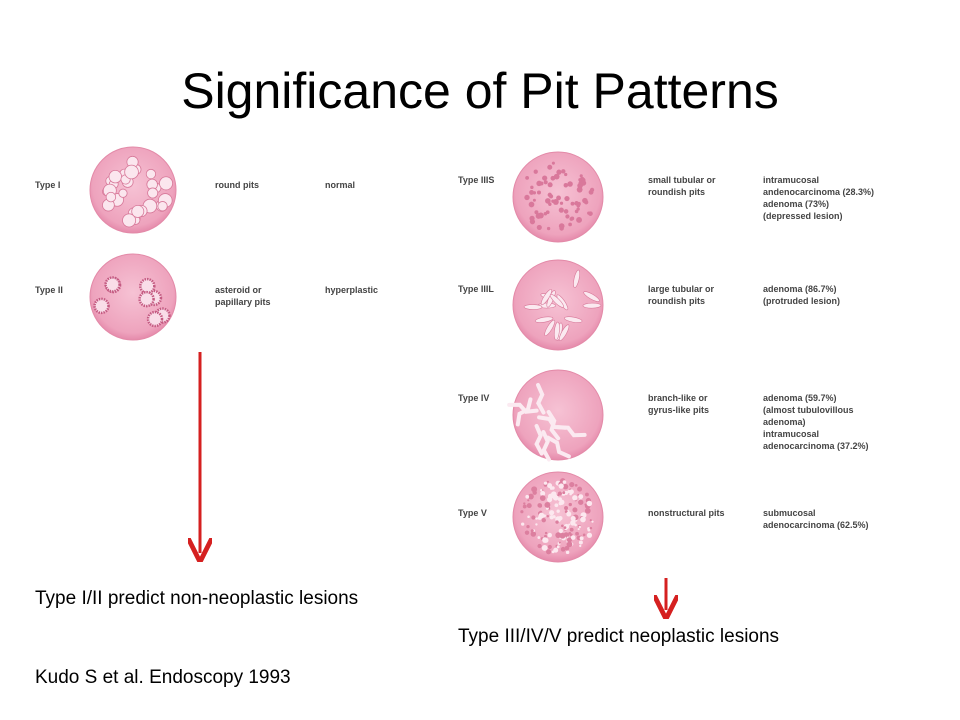 This screenshot has width=960, height=720. Describe the element at coordinates (48, 185) in the screenshot. I see `pit-type: Type I` at that location.